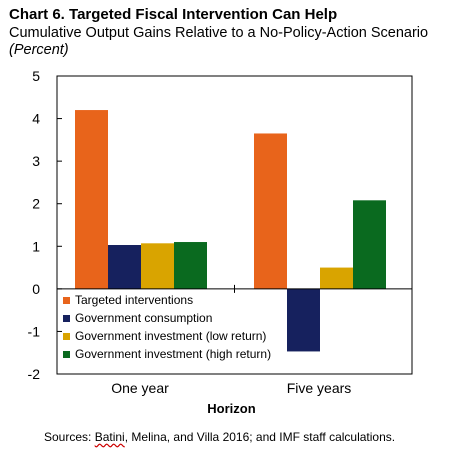 Image resolution: width=466 pixels, height=450 pixels. Describe the element at coordinates (231, 408) in the screenshot. I see `x-axis-title: Horizon` at that location.